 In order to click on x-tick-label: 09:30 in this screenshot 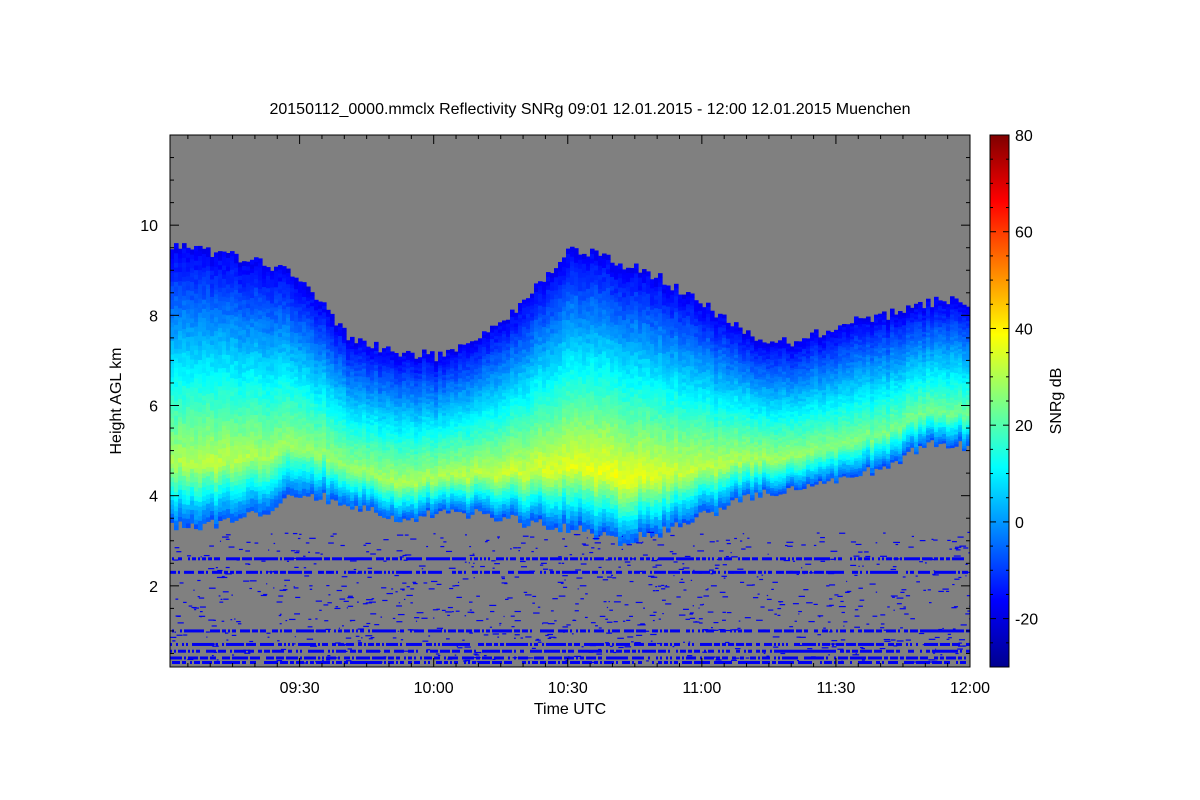, I will do `click(300, 688)`.